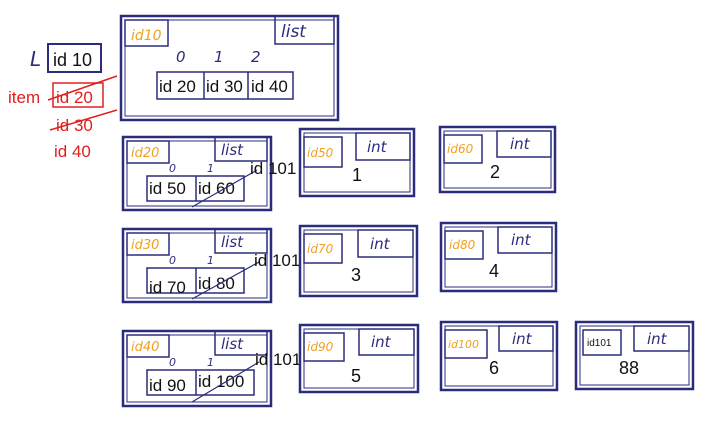 The width and height of the screenshot is (702, 428). What do you see at coordinates (269, 86) in the screenshot?
I see `outer-list-item-2: id 40` at bounding box center [269, 86].